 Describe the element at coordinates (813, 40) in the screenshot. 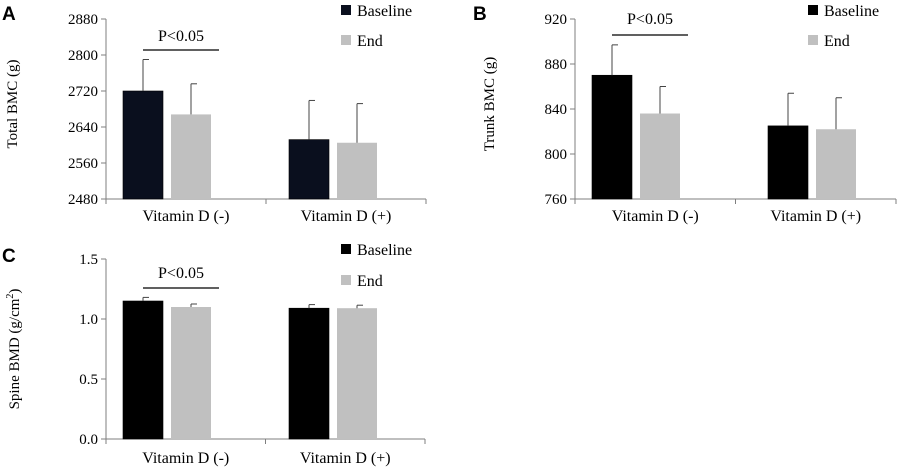

I see `panel-b-legend-swatch-end` at that location.